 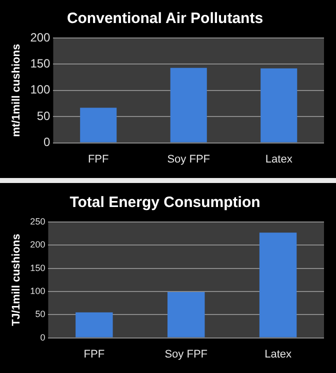 I want to click on chart-title: Total Energy Consumption, so click(x=165, y=203).